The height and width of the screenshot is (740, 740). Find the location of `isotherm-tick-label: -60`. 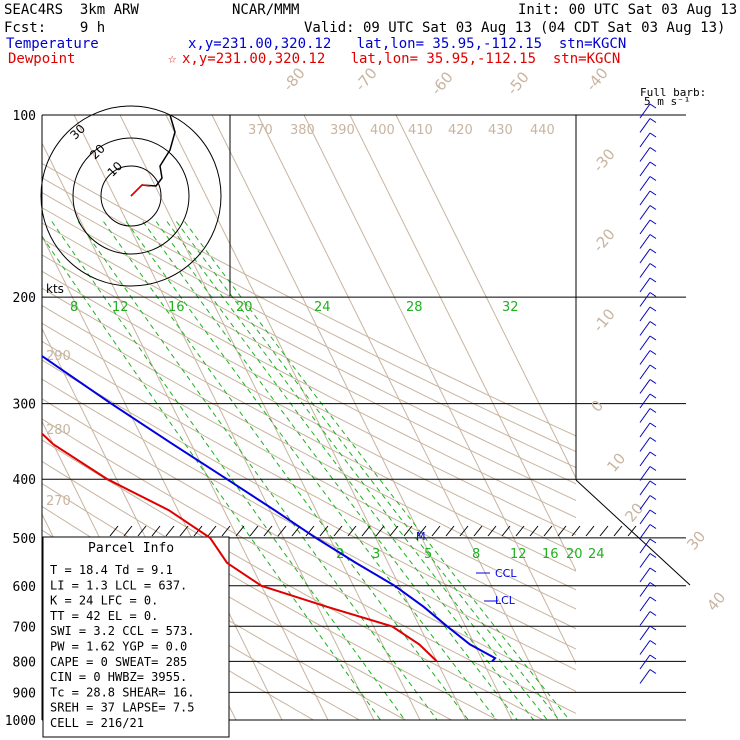

isotherm-tick-label: -60 is located at coordinates (442, 83).